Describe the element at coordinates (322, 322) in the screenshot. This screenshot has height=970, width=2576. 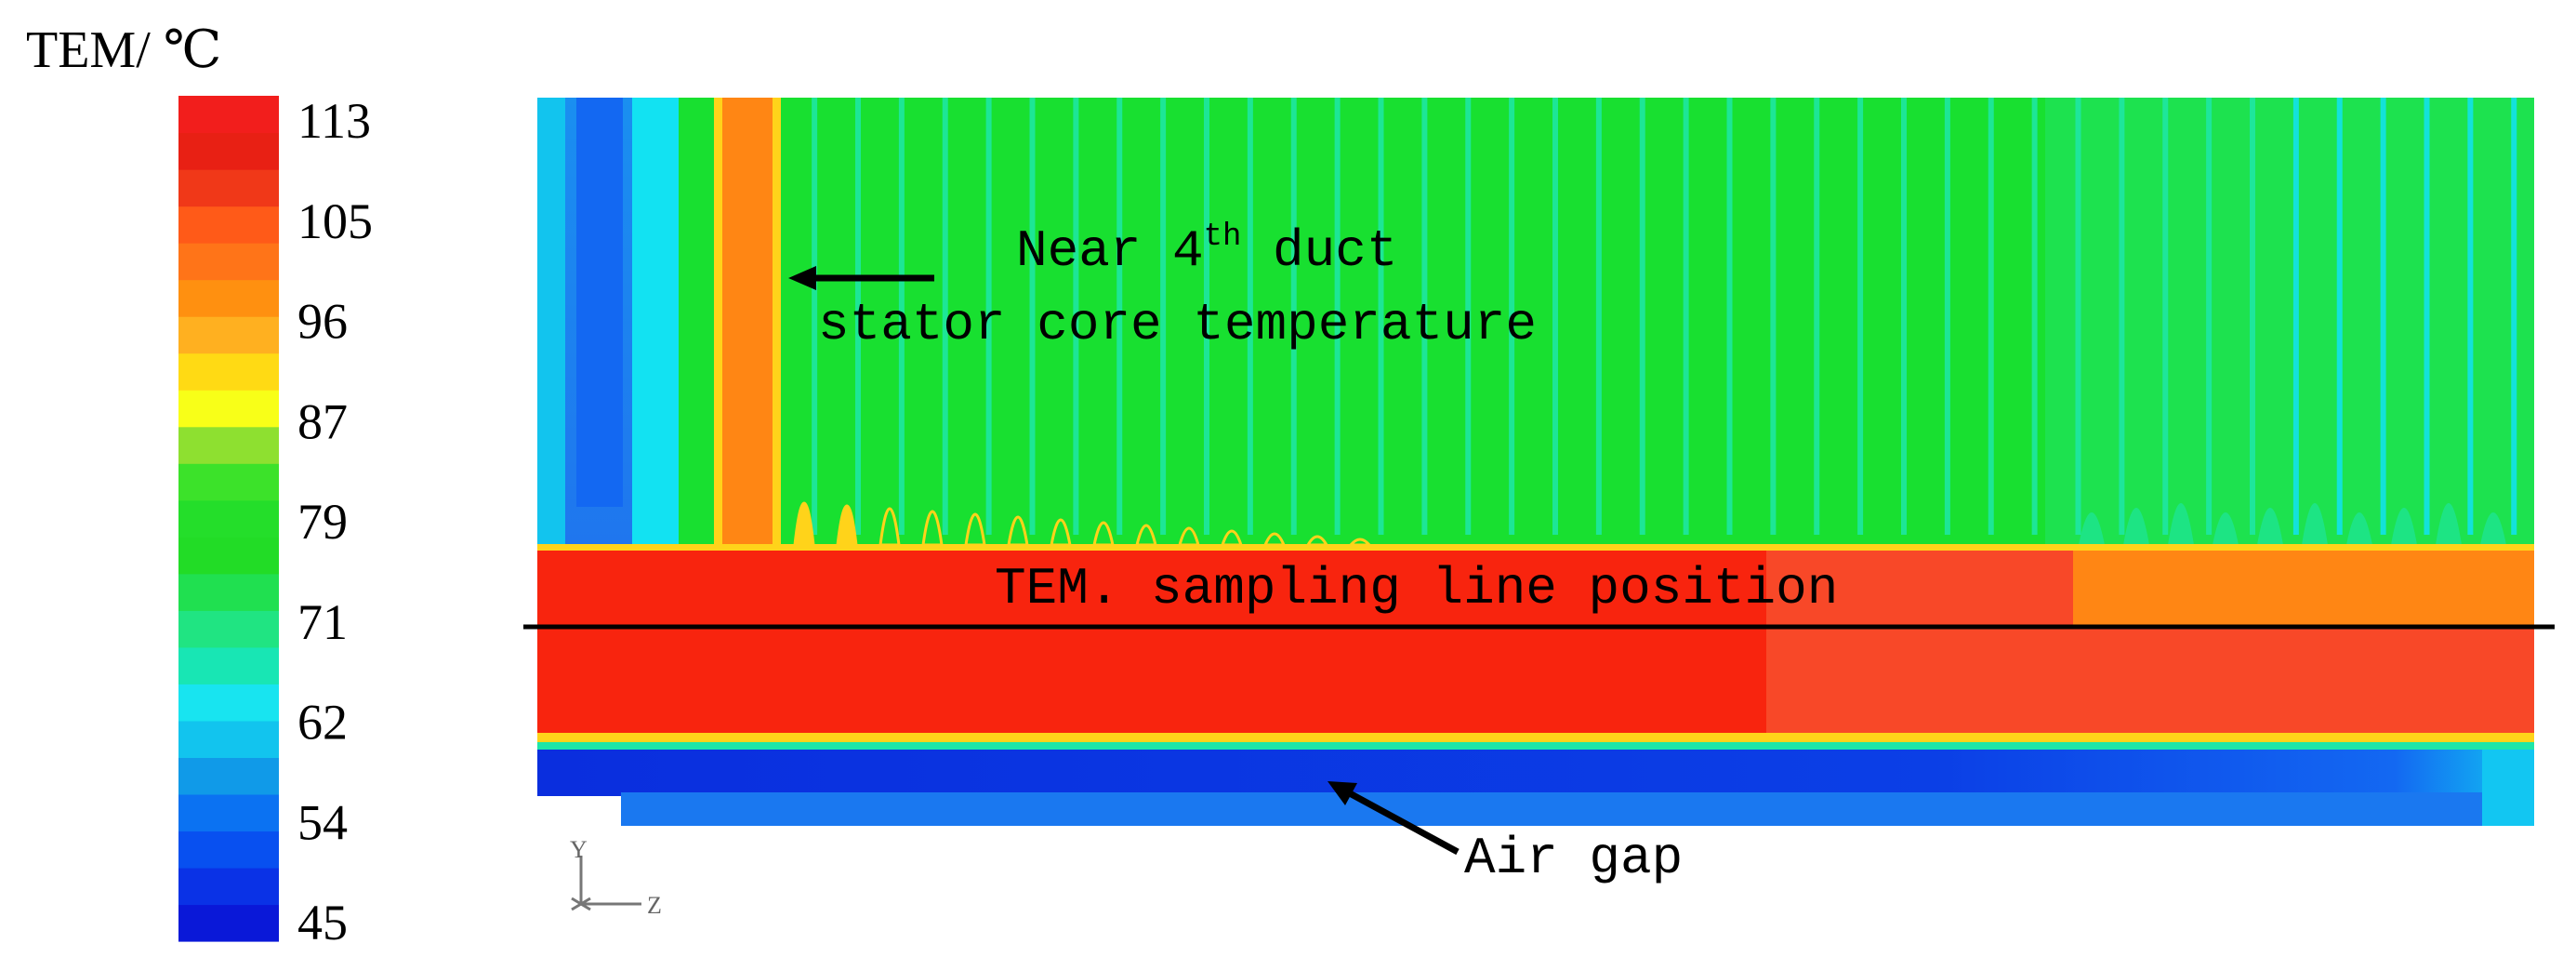
I see `legend-tick-label: 96` at that location.